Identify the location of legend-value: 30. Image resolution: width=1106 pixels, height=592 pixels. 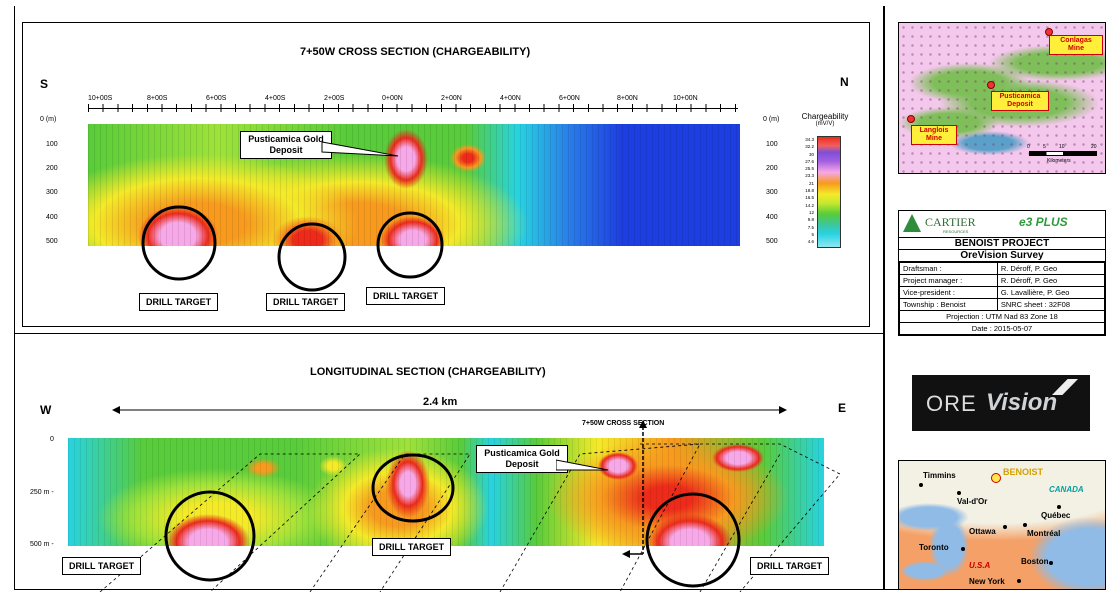
(811, 154).